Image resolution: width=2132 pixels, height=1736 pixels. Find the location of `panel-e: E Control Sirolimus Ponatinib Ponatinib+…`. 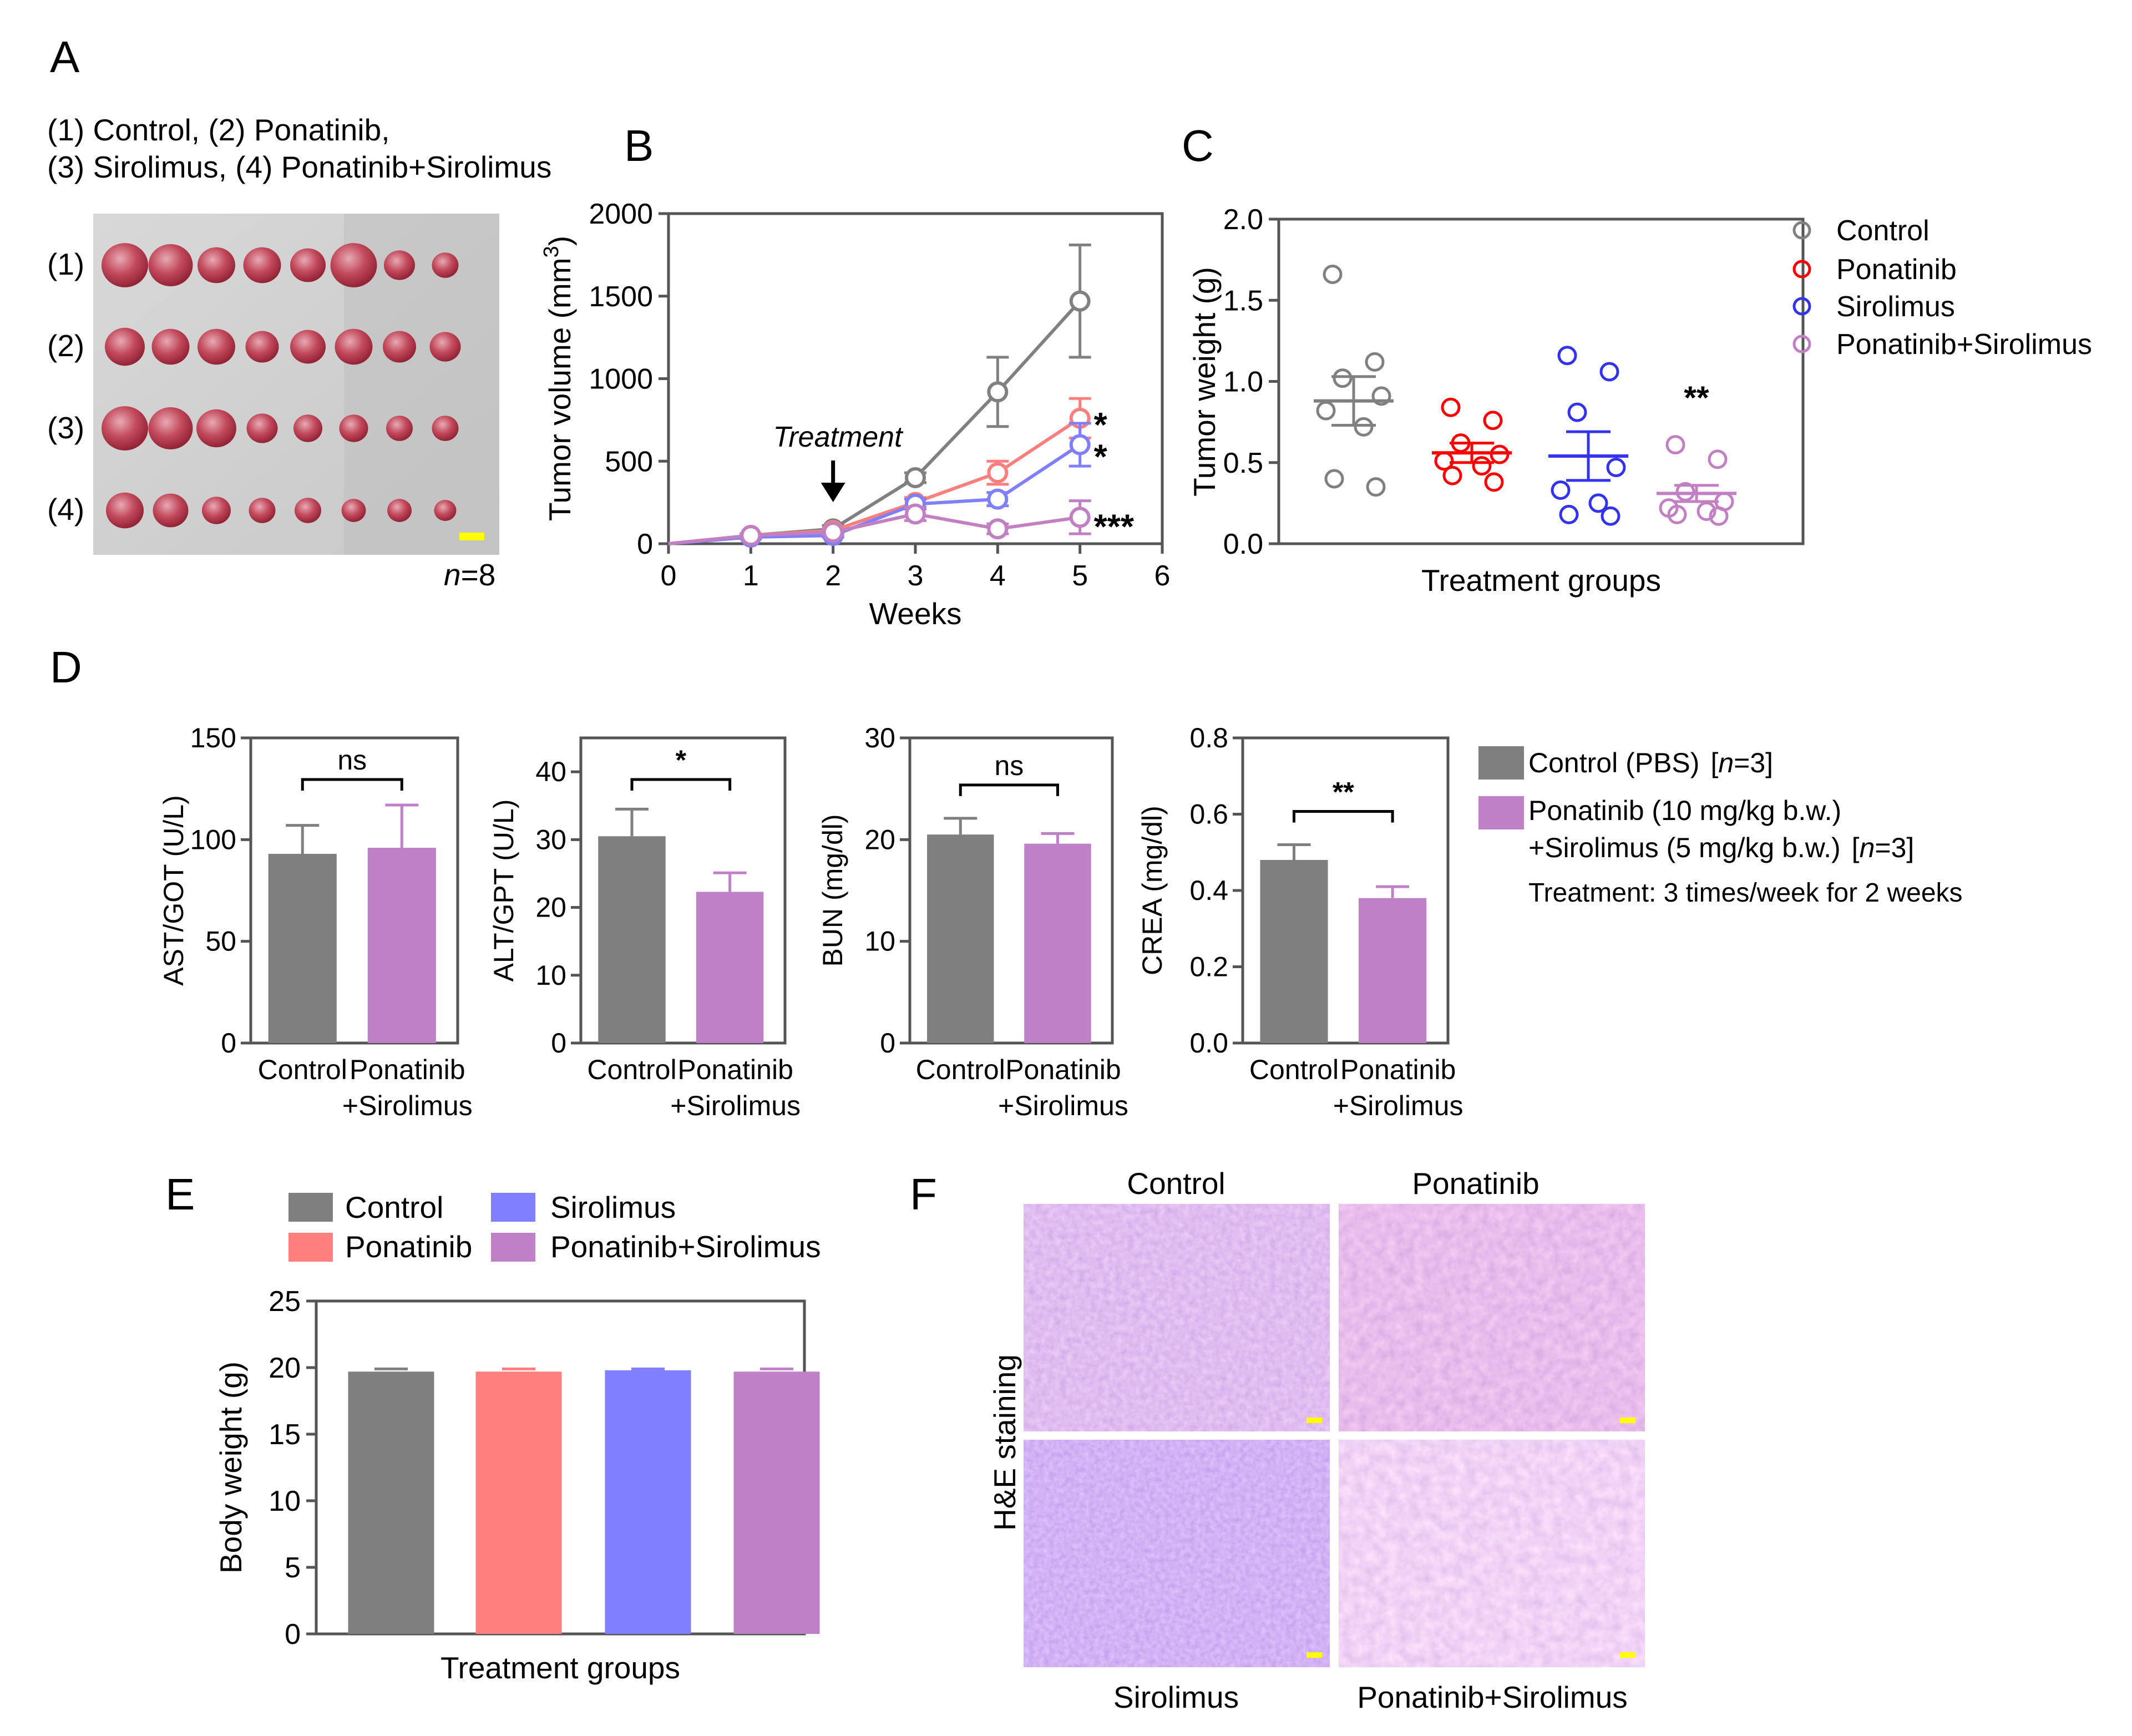

panel-e: E Control Sirolimus Ponatinib Ponatinib+… is located at coordinates (493, 1428).